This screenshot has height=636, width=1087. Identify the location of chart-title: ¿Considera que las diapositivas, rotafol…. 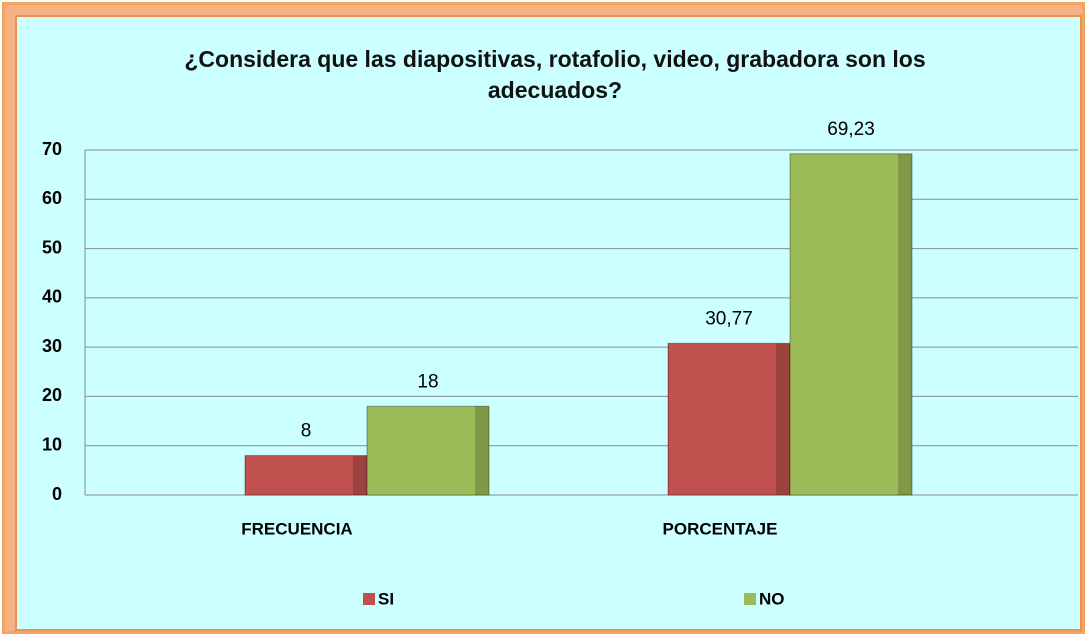
(555, 74).